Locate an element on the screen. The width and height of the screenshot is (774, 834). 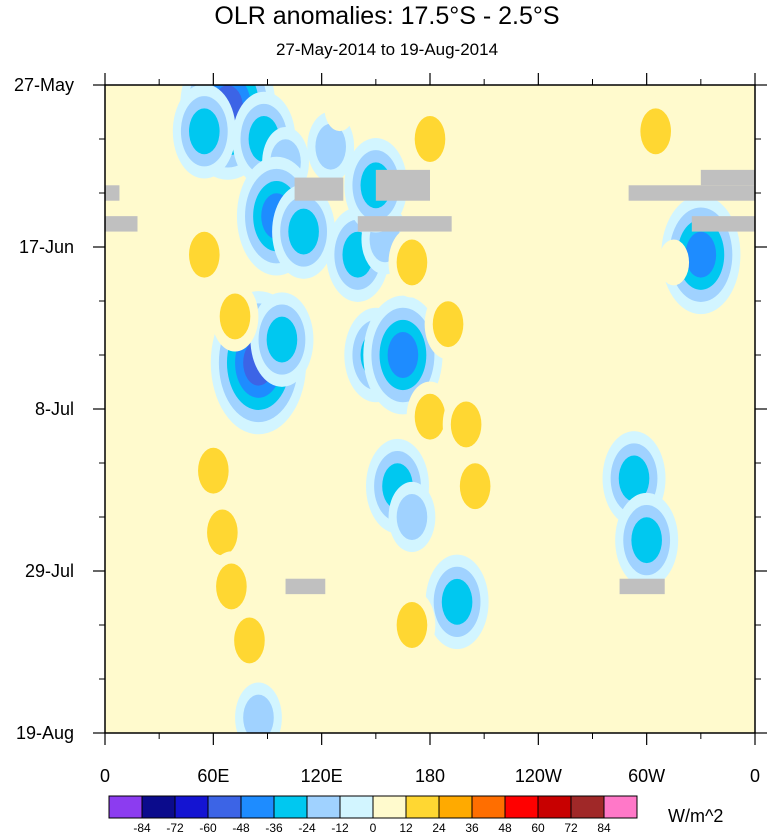
colorbar-units: W/m^2 is located at coordinates (696, 816).